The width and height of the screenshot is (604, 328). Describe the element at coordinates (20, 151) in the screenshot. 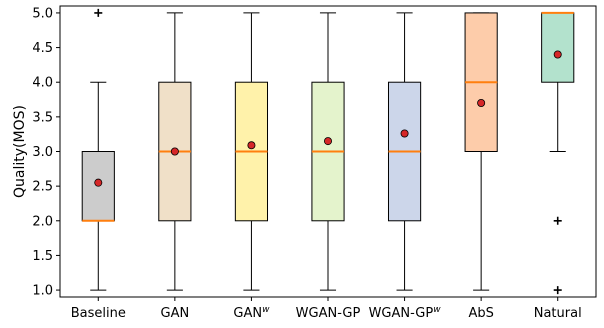

I see `y-axis-title: Quality(MOS)` at that location.